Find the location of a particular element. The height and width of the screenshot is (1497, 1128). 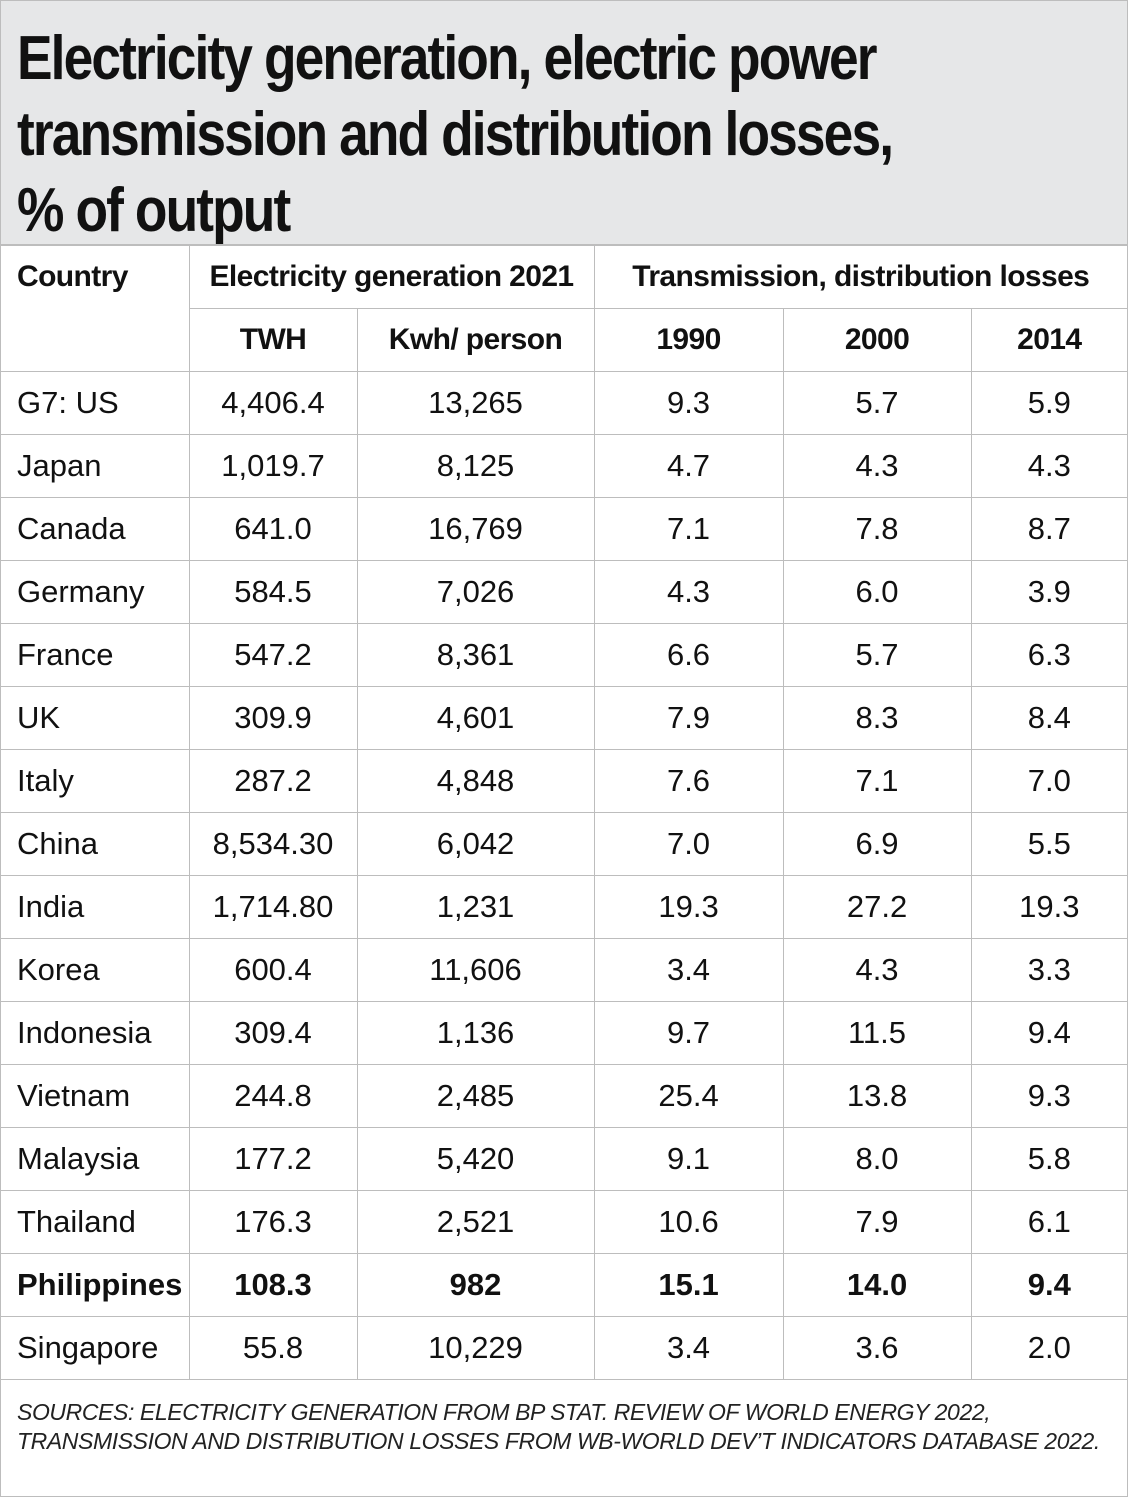

cell-y1990: 25.4 is located at coordinates (688, 1096).